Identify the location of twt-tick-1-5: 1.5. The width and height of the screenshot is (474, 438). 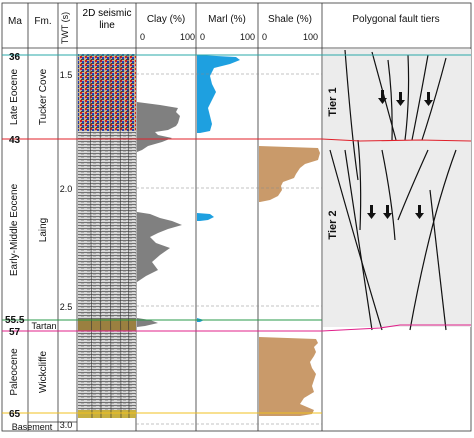
(66, 75).